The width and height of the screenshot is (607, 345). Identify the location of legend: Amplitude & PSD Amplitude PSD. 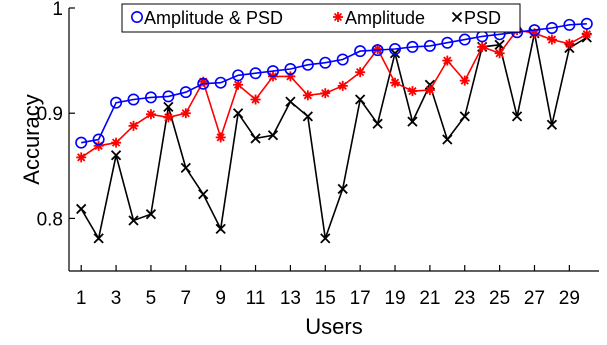
(321, 18).